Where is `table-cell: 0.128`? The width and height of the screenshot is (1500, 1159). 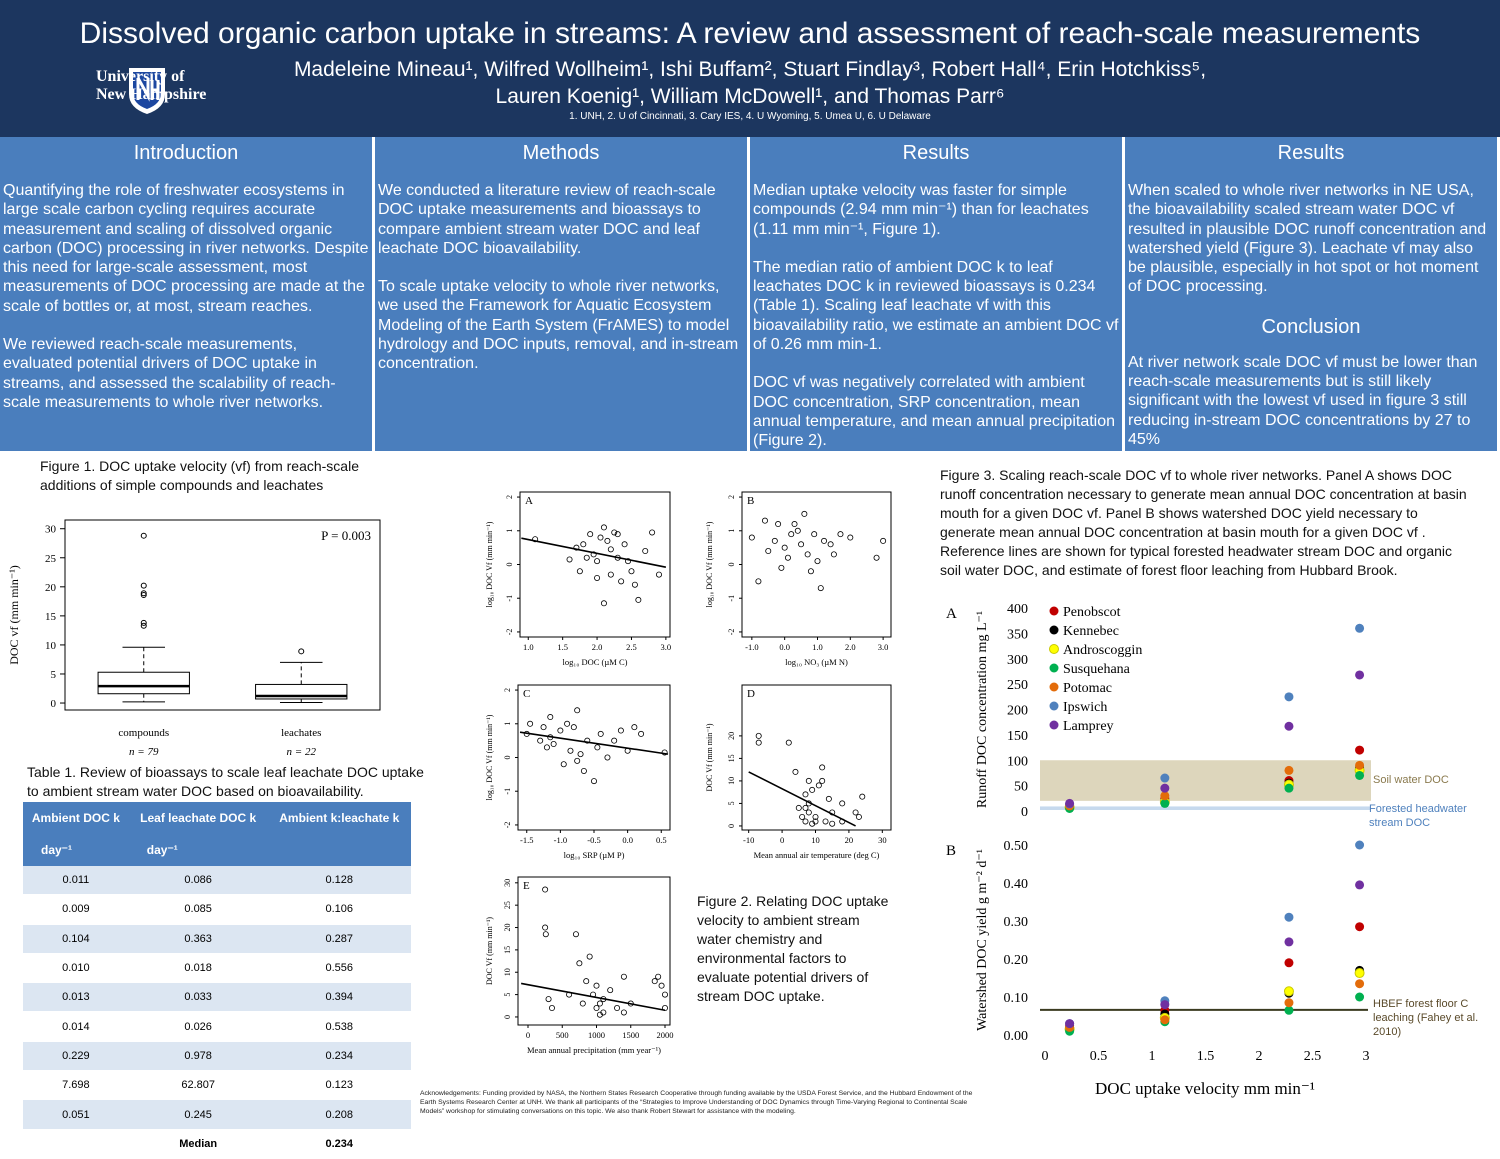 table-cell: 0.128 is located at coordinates (339, 881).